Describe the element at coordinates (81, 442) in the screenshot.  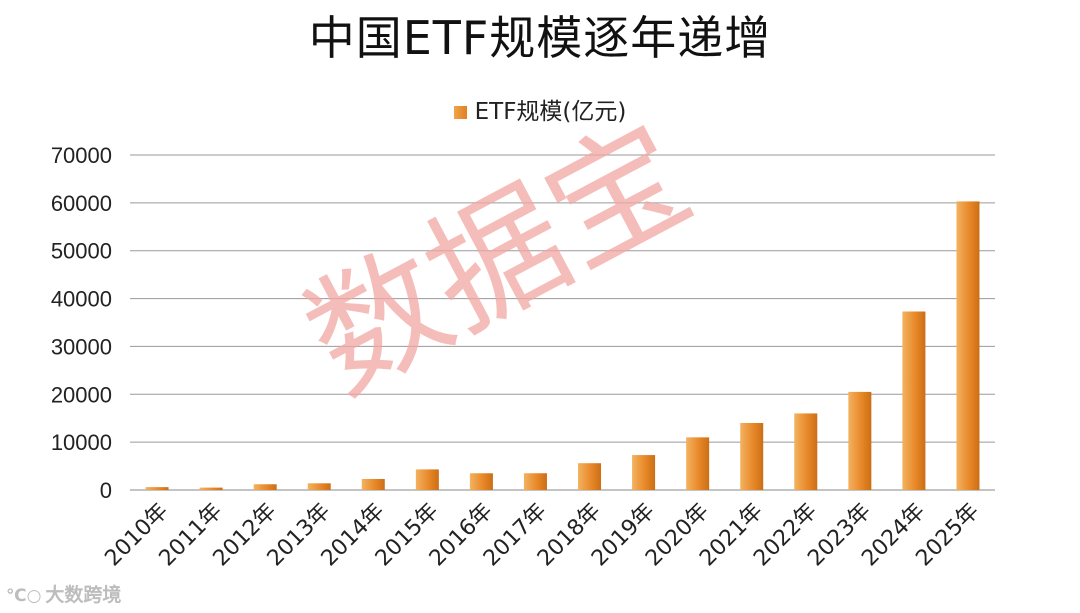
I see `y-tick-label: 10000` at that location.